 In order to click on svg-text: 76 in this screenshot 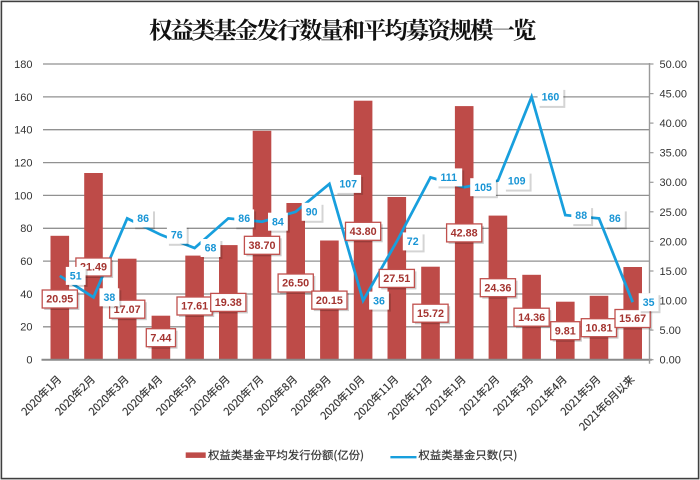, I will do `click(177, 236)`.